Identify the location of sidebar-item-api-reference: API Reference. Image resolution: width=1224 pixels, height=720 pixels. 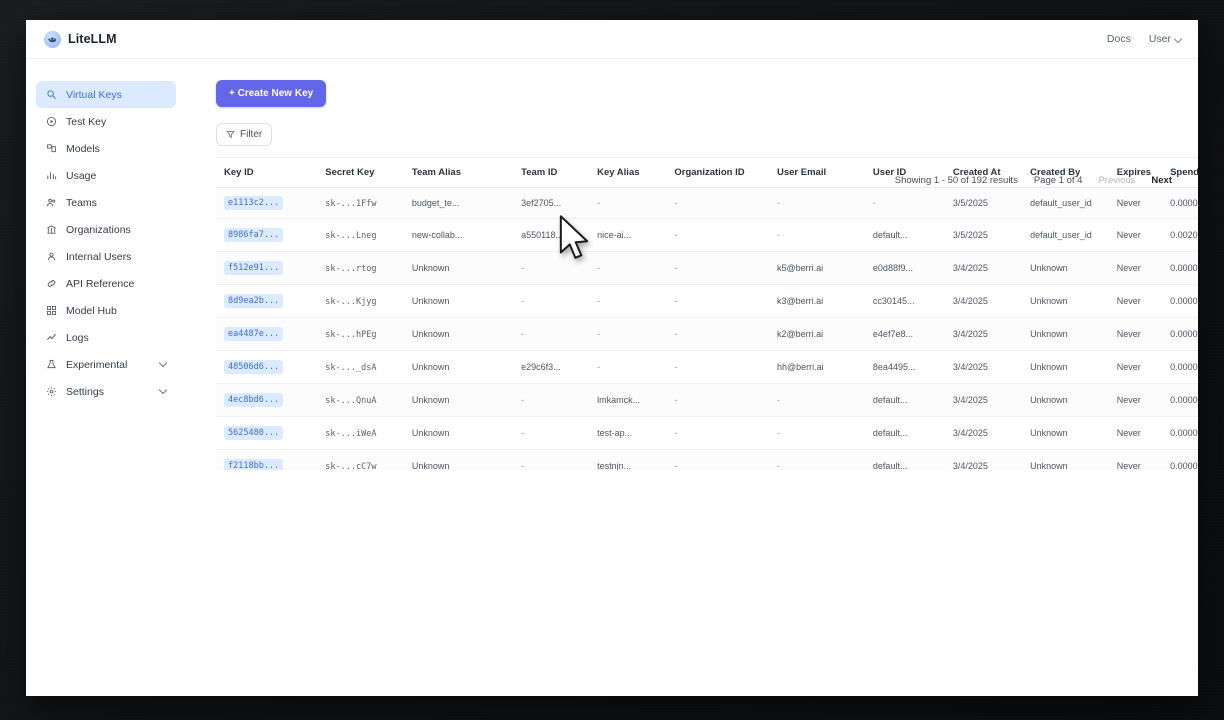
(106, 283).